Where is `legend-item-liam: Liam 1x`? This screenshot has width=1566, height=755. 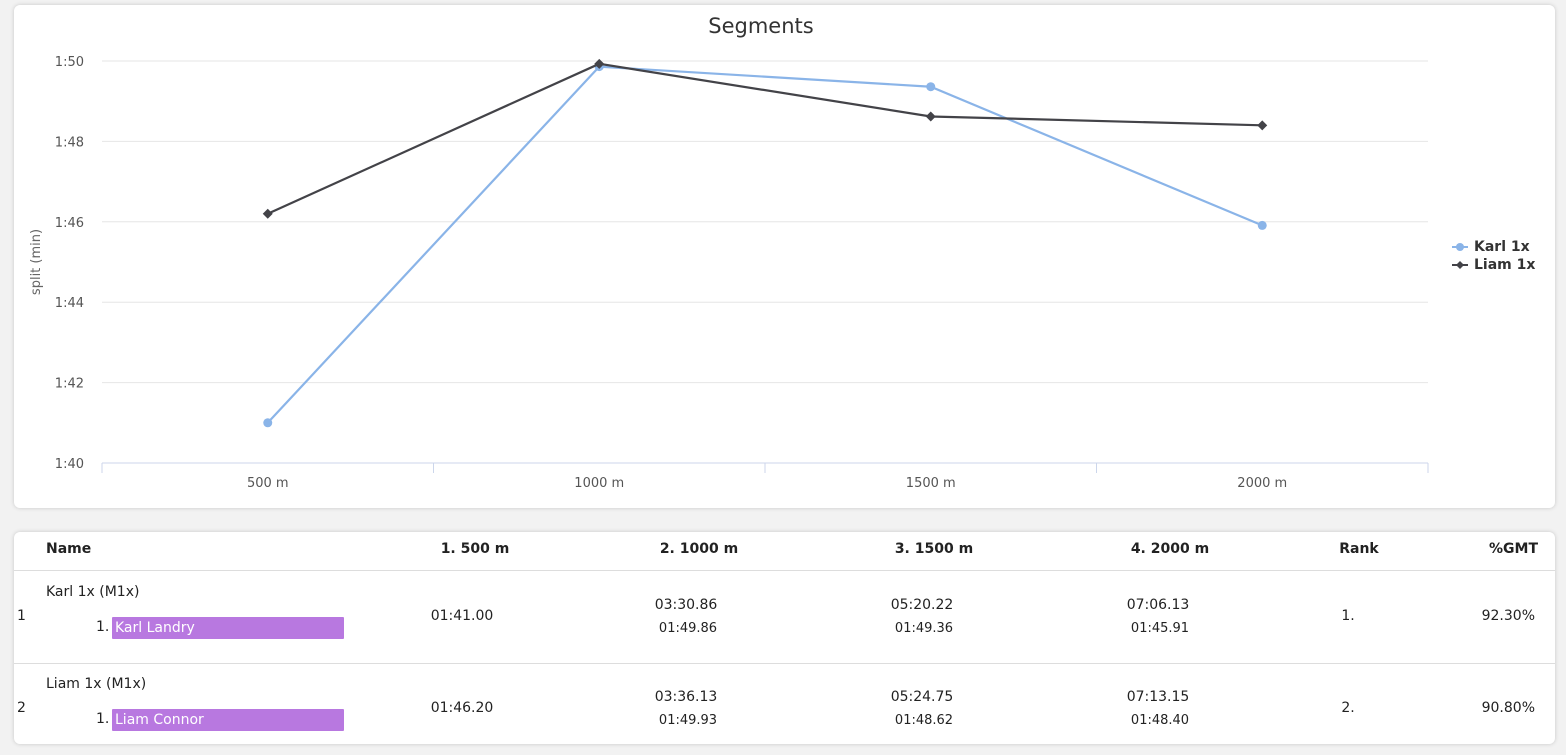
legend-item-liam: Liam 1x is located at coordinates (1493, 265).